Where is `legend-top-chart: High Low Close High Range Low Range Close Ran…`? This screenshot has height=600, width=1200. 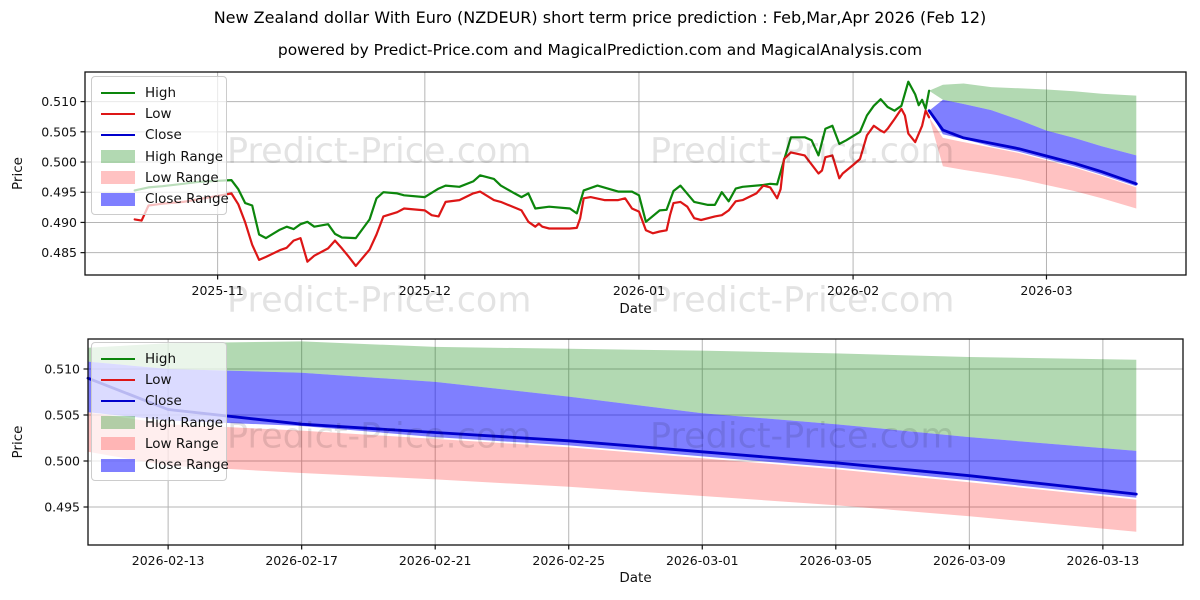 legend-top-chart: High Low Close High Range Low Range Close Ran… is located at coordinates (160, 145).